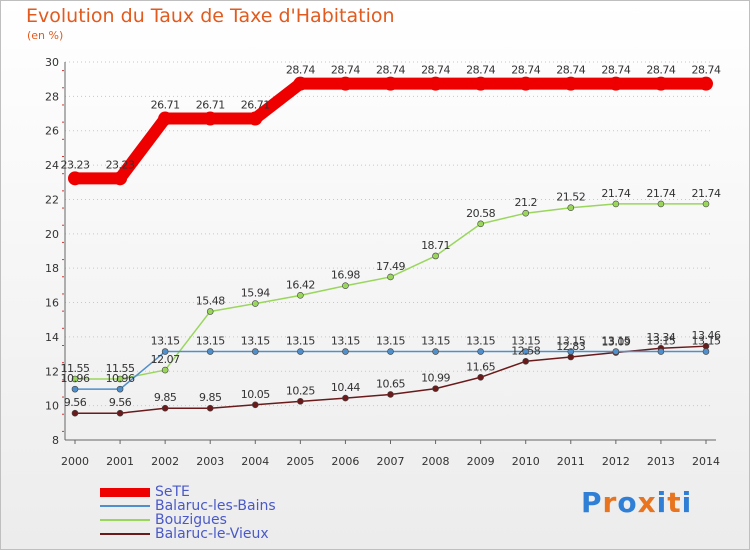  What do you see at coordinates (345, 461) in the screenshot?
I see `x-tick-label: 2006` at bounding box center [345, 461].